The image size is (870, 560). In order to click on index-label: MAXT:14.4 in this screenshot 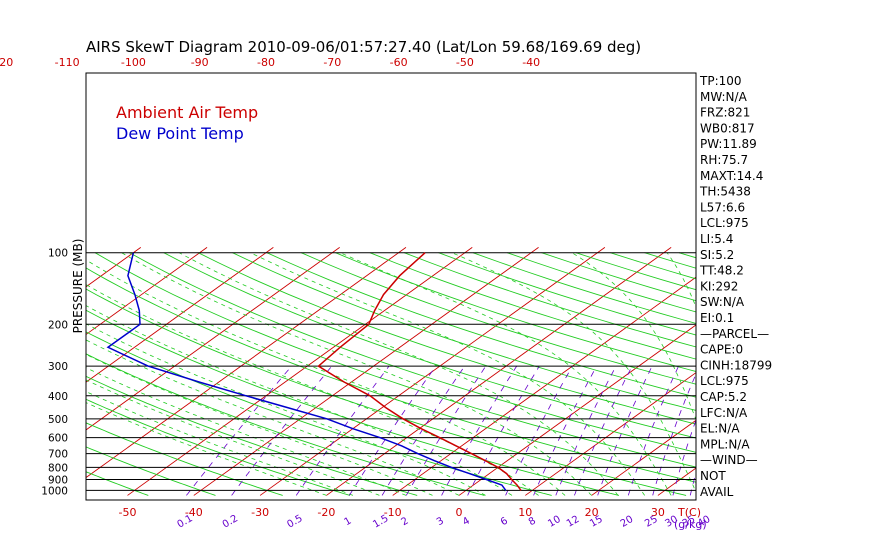, I will do `click(731, 176)`.